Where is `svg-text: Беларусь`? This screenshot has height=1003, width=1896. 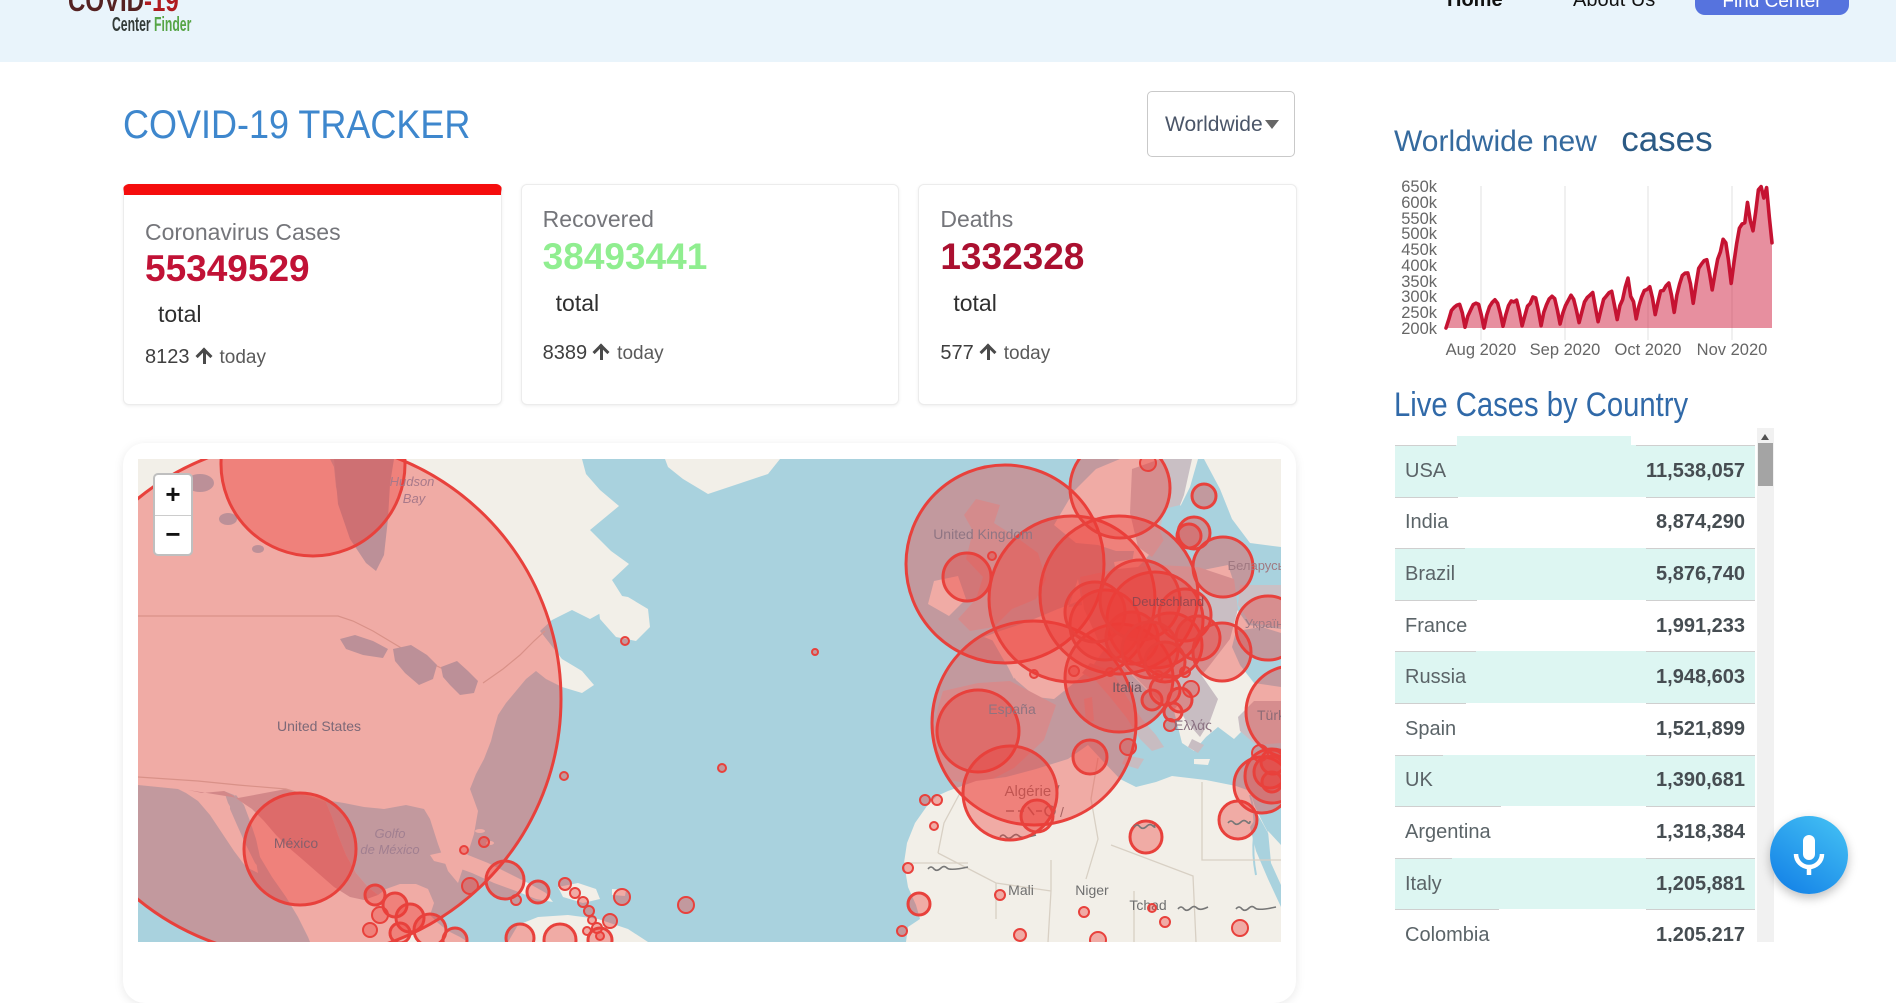 svg-text: Беларусь is located at coordinates (1254, 565).